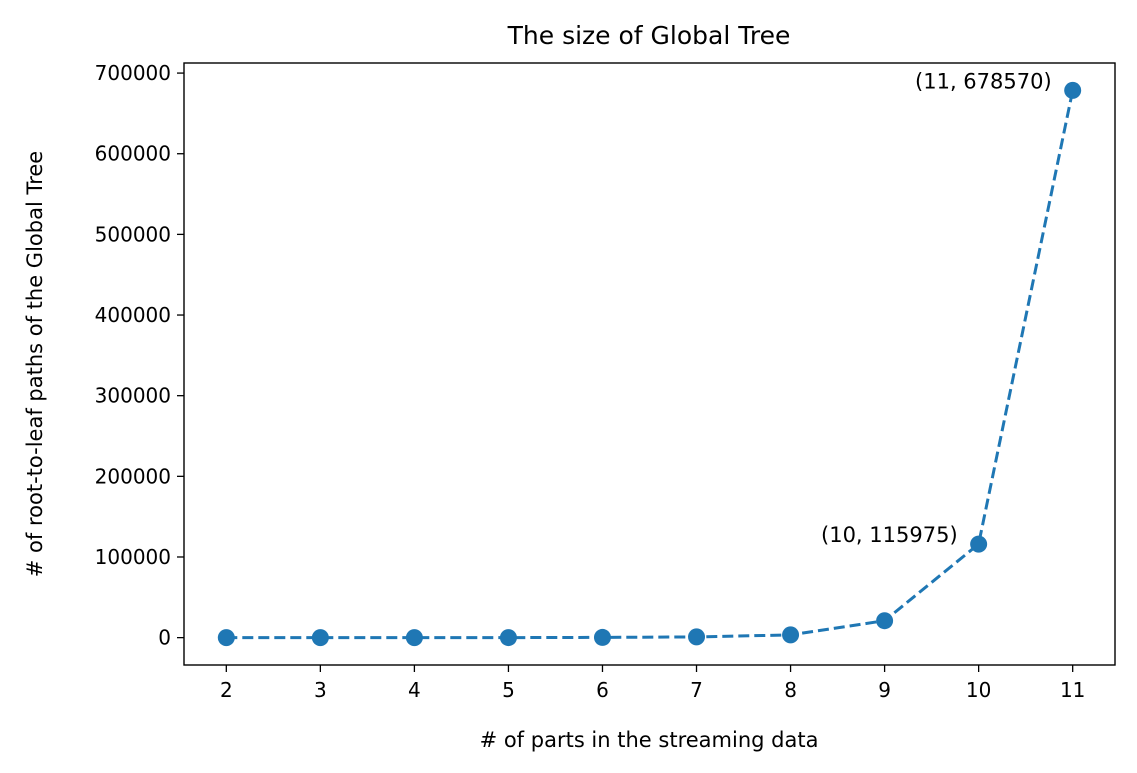 Image resolution: width=1137 pixels, height=773 pixels. Describe the element at coordinates (790, 690) in the screenshot. I see `x-tick-label: 8` at that location.